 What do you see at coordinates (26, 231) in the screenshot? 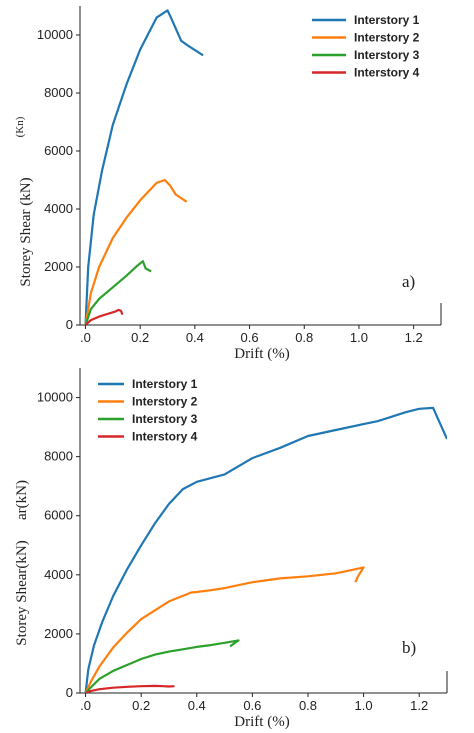
I see `y-axis-label: Storey Shear (kN)` at bounding box center [26, 231].